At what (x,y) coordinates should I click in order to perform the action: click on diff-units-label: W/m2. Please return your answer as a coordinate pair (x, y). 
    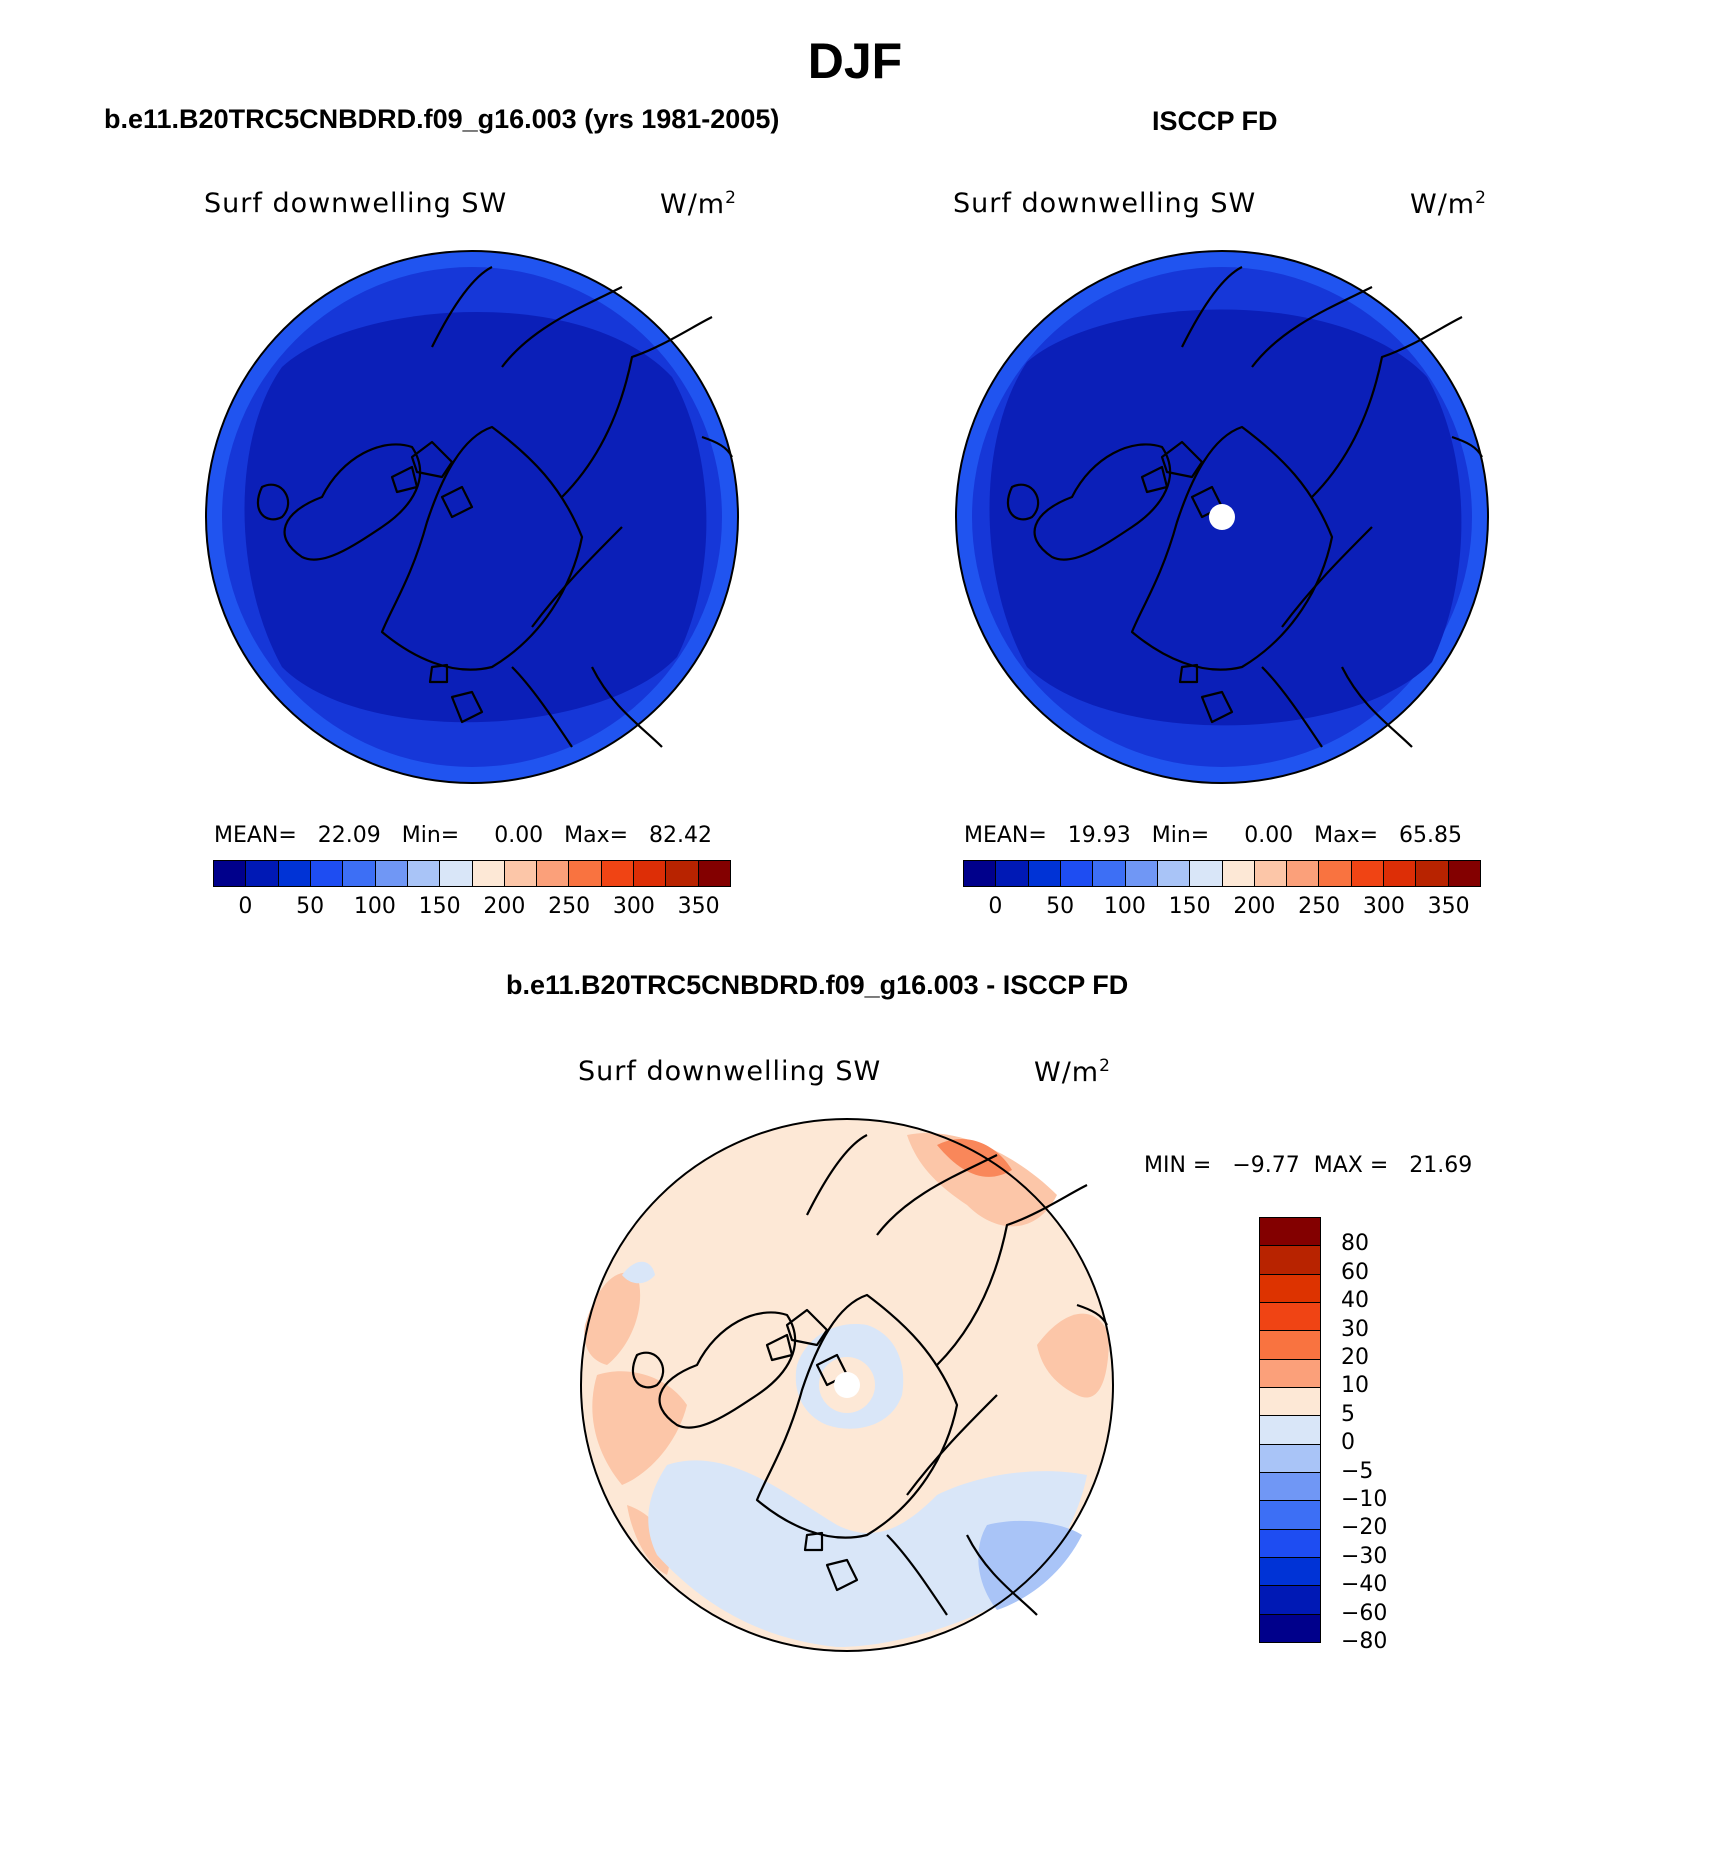
    Looking at the image, I should click on (1072, 1072).